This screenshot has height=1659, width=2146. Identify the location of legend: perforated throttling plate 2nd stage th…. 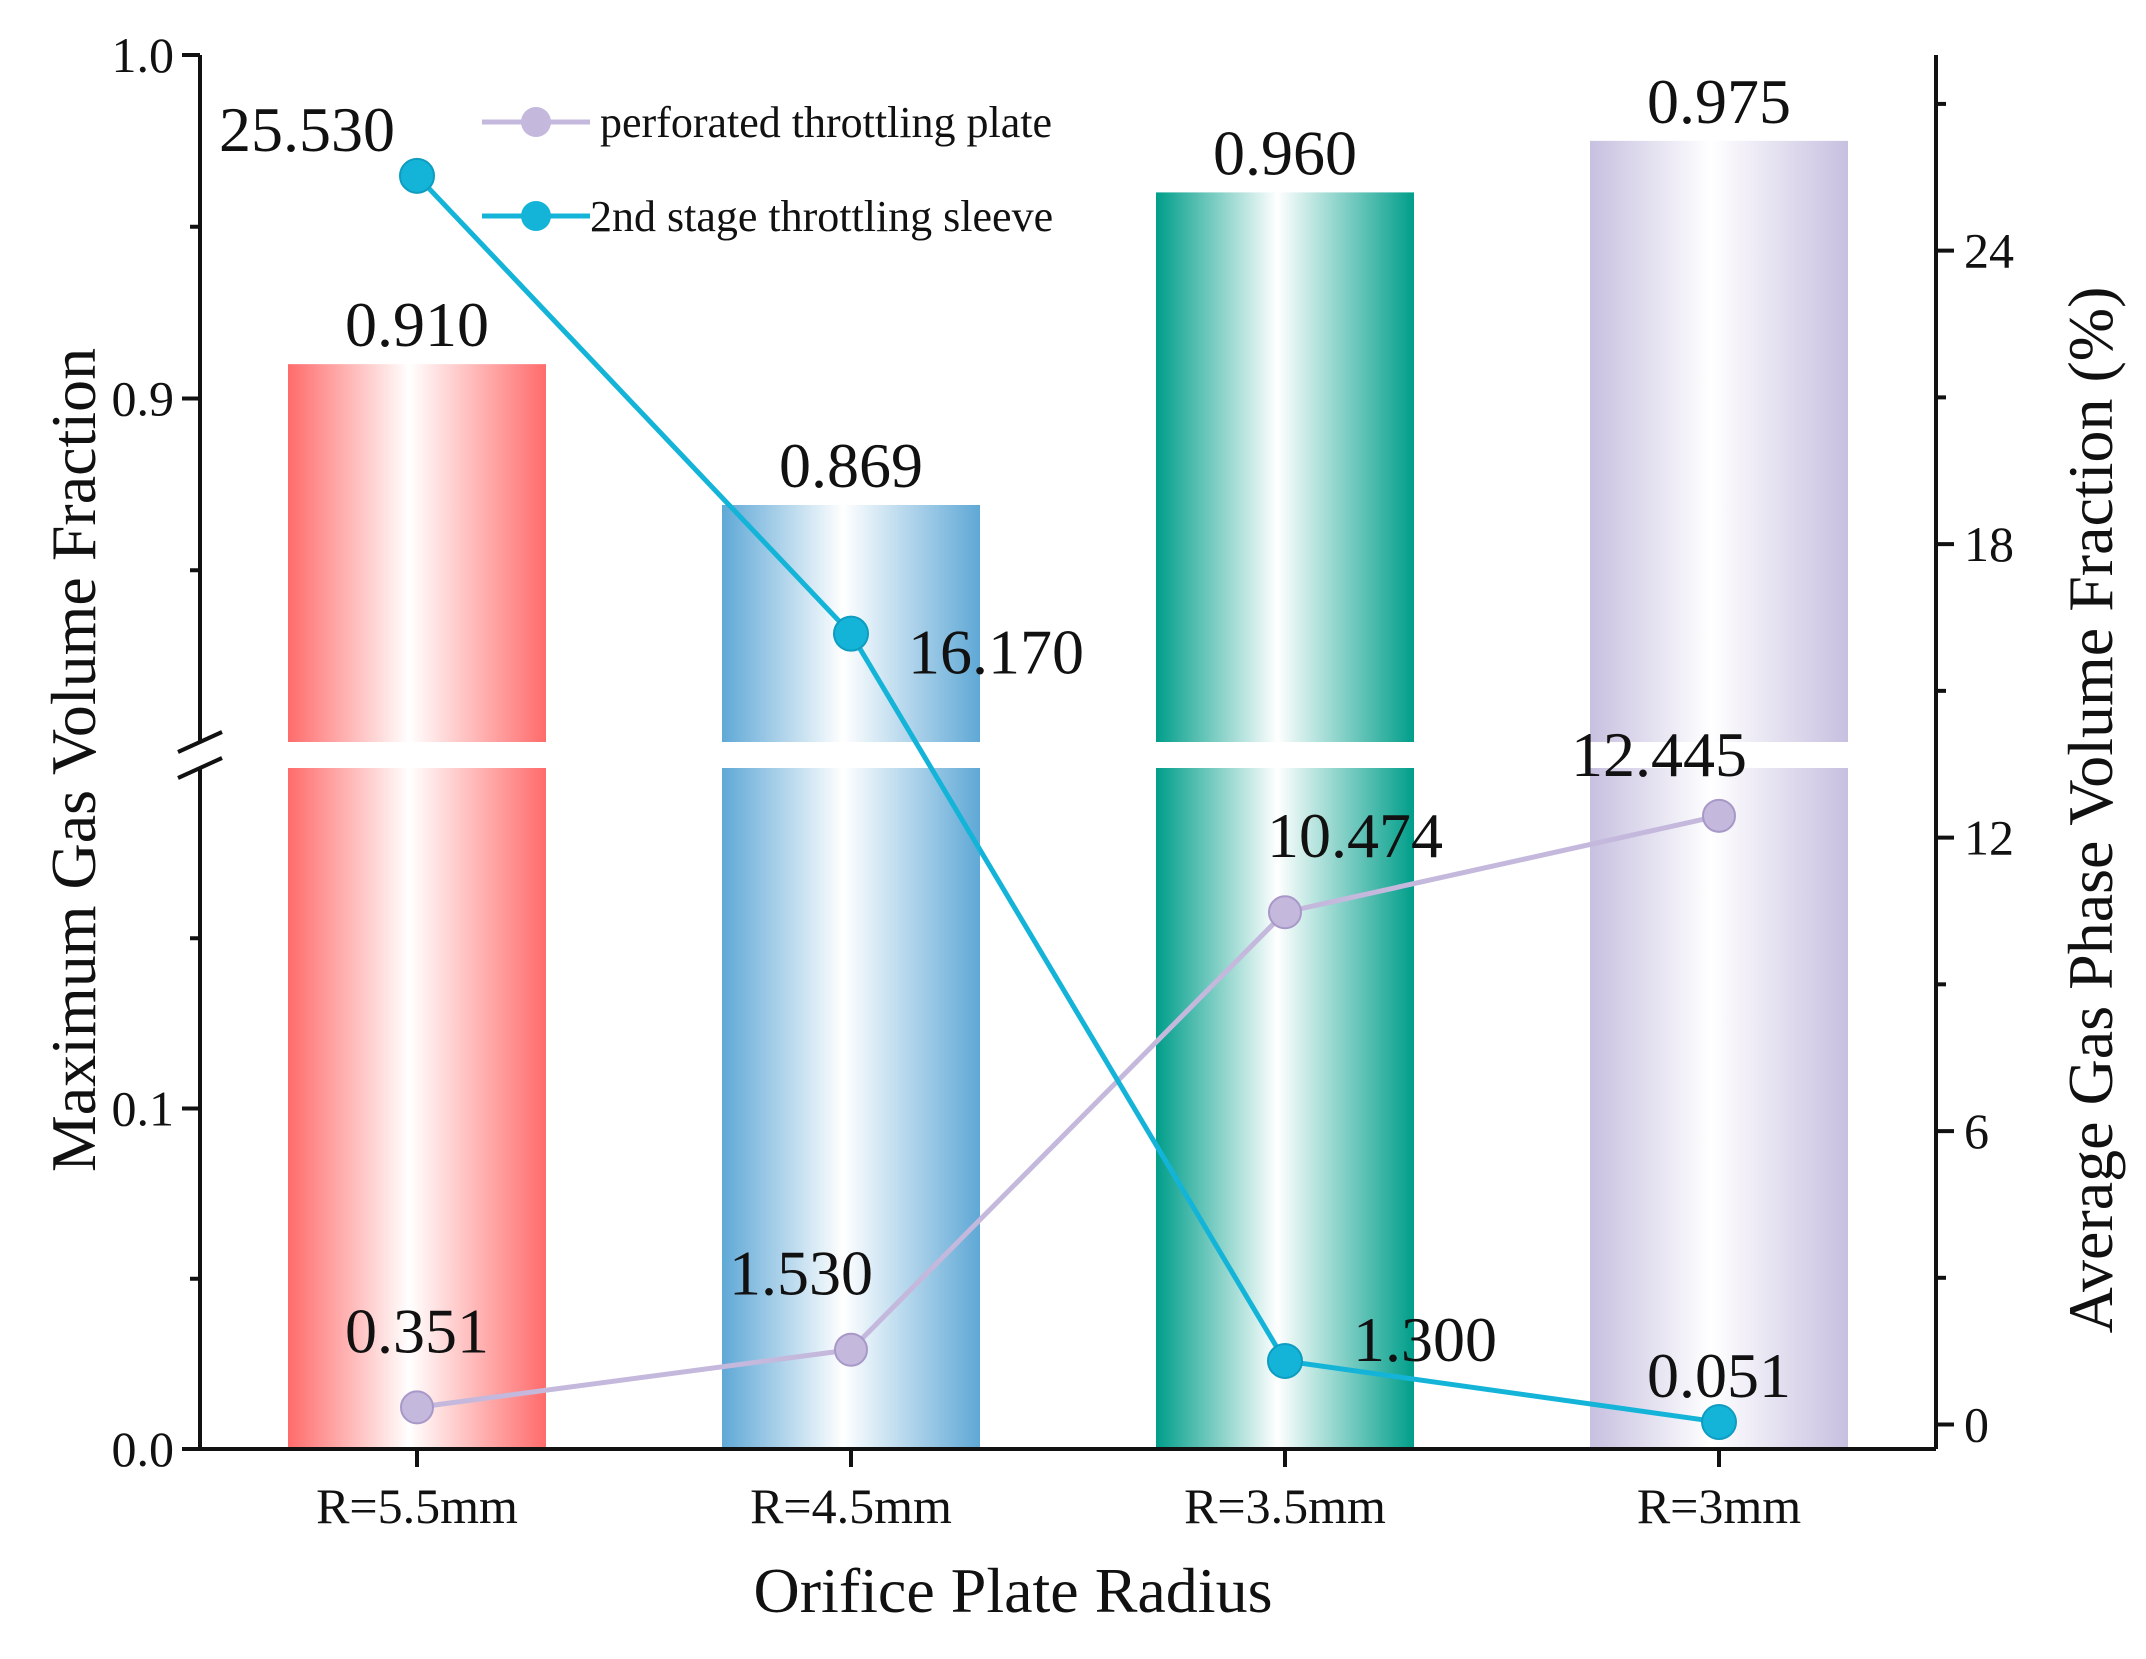
(767, 169).